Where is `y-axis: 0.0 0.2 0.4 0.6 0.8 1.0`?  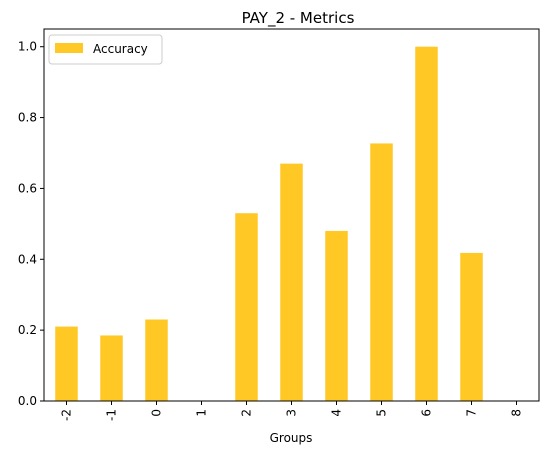
y-axis: 0.0 0.2 0.4 0.6 0.8 1.0 is located at coordinates (31, 224).